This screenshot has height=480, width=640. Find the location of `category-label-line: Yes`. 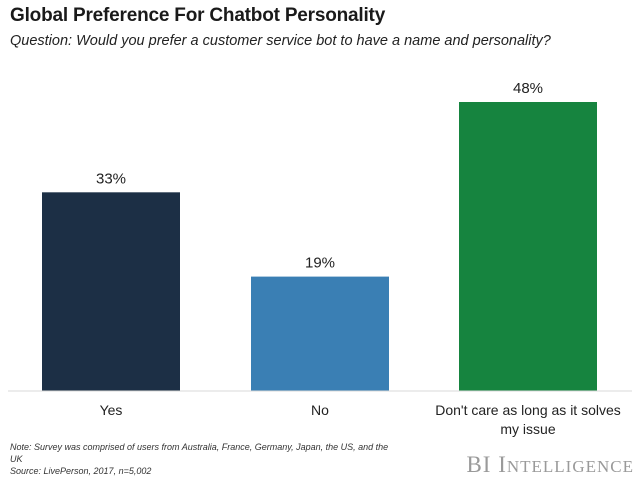

category-label-line: Yes is located at coordinates (111, 410).